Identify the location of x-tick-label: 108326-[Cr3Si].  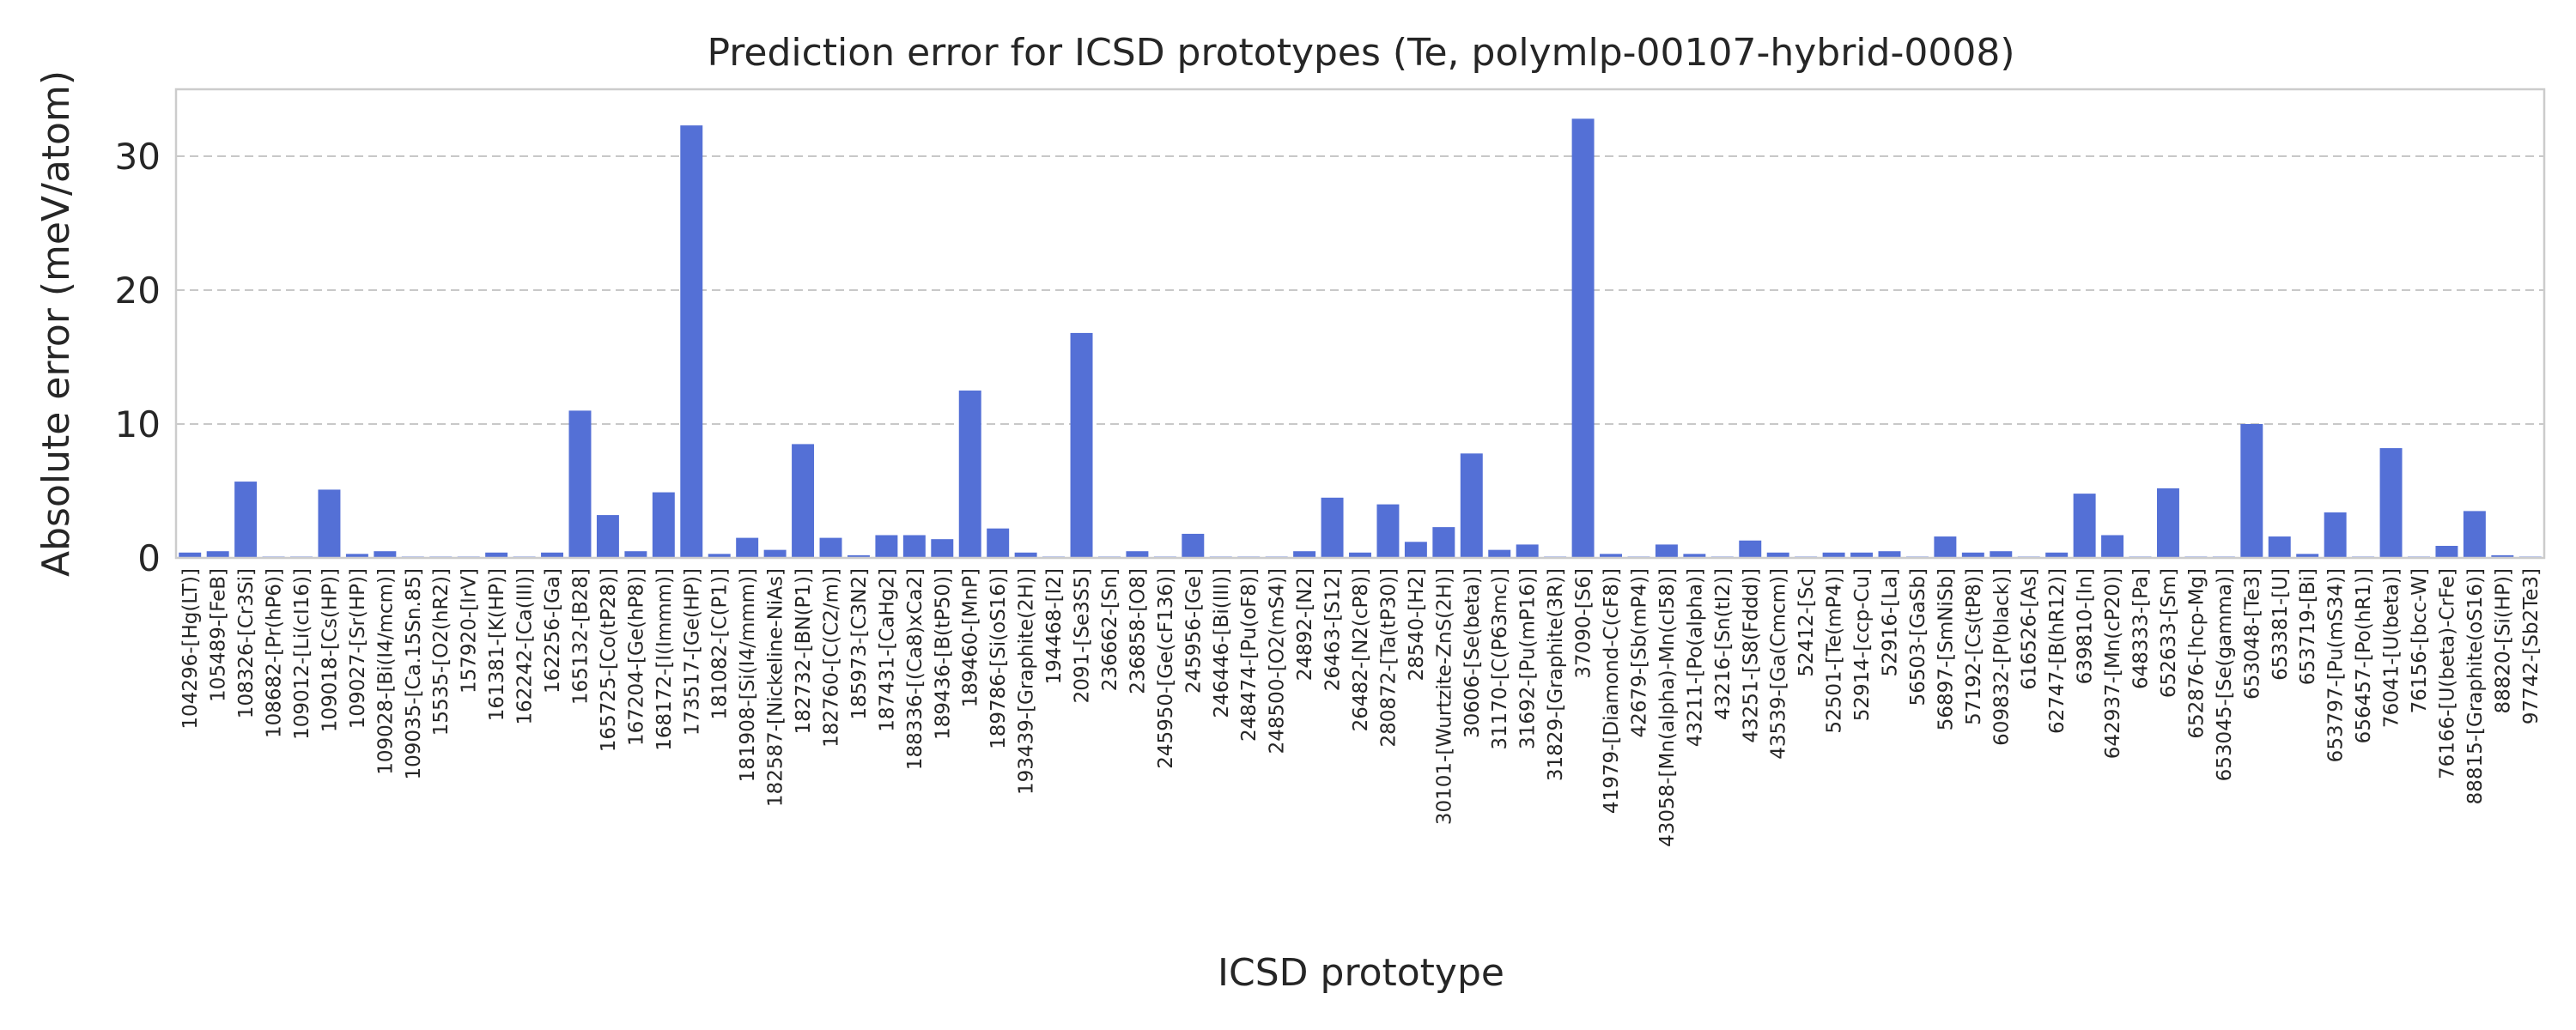
(247, 643).